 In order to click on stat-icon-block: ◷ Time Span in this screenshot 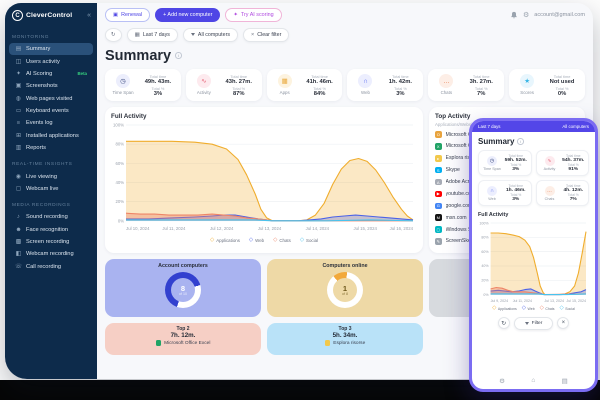, I will do `click(492, 163)`.